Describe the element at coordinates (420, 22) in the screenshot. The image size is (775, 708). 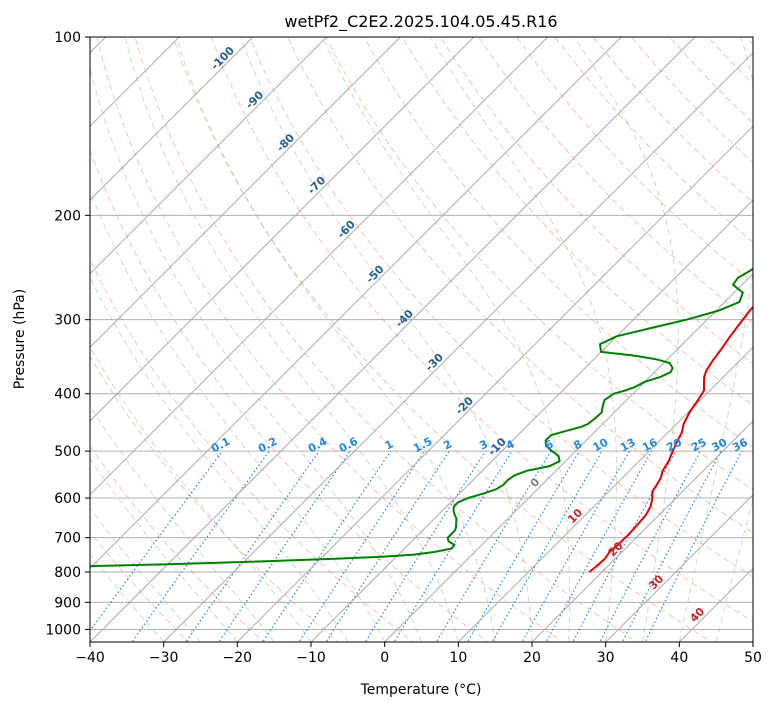
I see `chart-title: wetPf2_C2E2.2025.104.05.45.R16` at that location.